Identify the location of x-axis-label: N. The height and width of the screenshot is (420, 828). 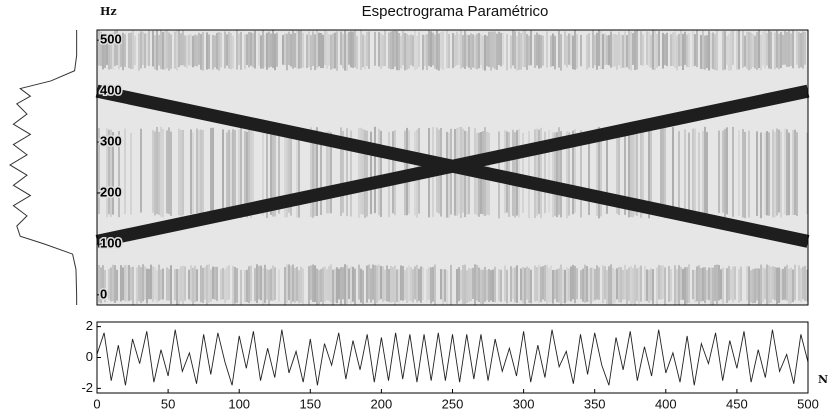
(823, 379).